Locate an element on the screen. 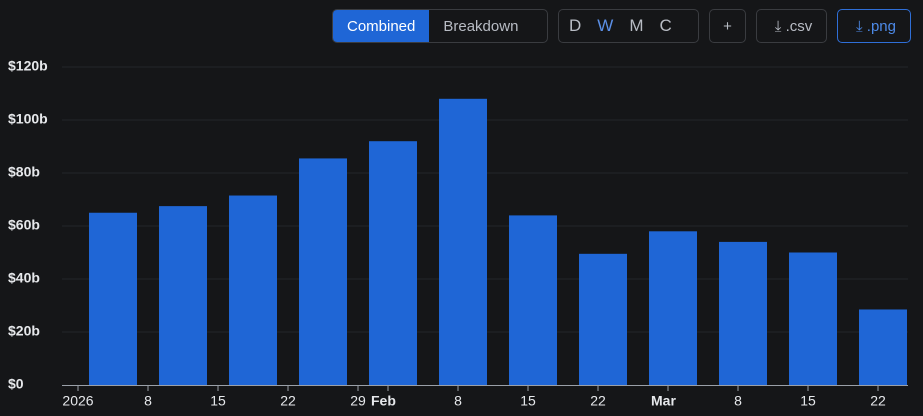  png-label: ⤓ .png is located at coordinates (875, 26).